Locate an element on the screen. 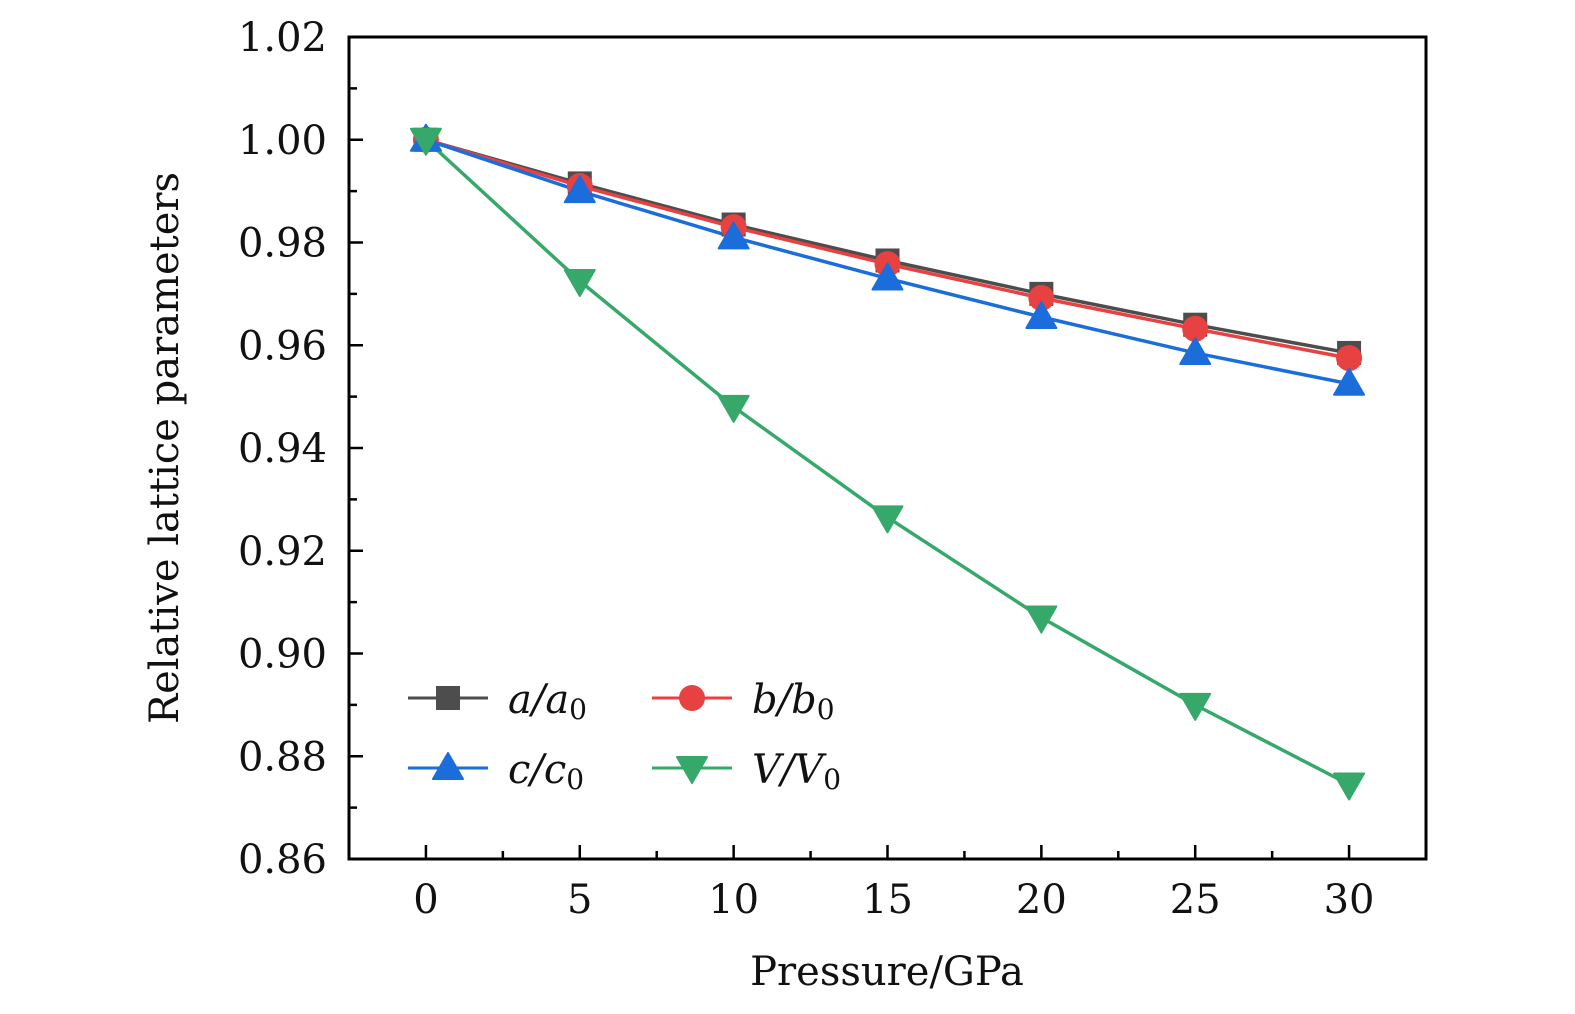 This screenshot has width=1575, height=1014. y-tick-label: 1.00 is located at coordinates (282, 141).